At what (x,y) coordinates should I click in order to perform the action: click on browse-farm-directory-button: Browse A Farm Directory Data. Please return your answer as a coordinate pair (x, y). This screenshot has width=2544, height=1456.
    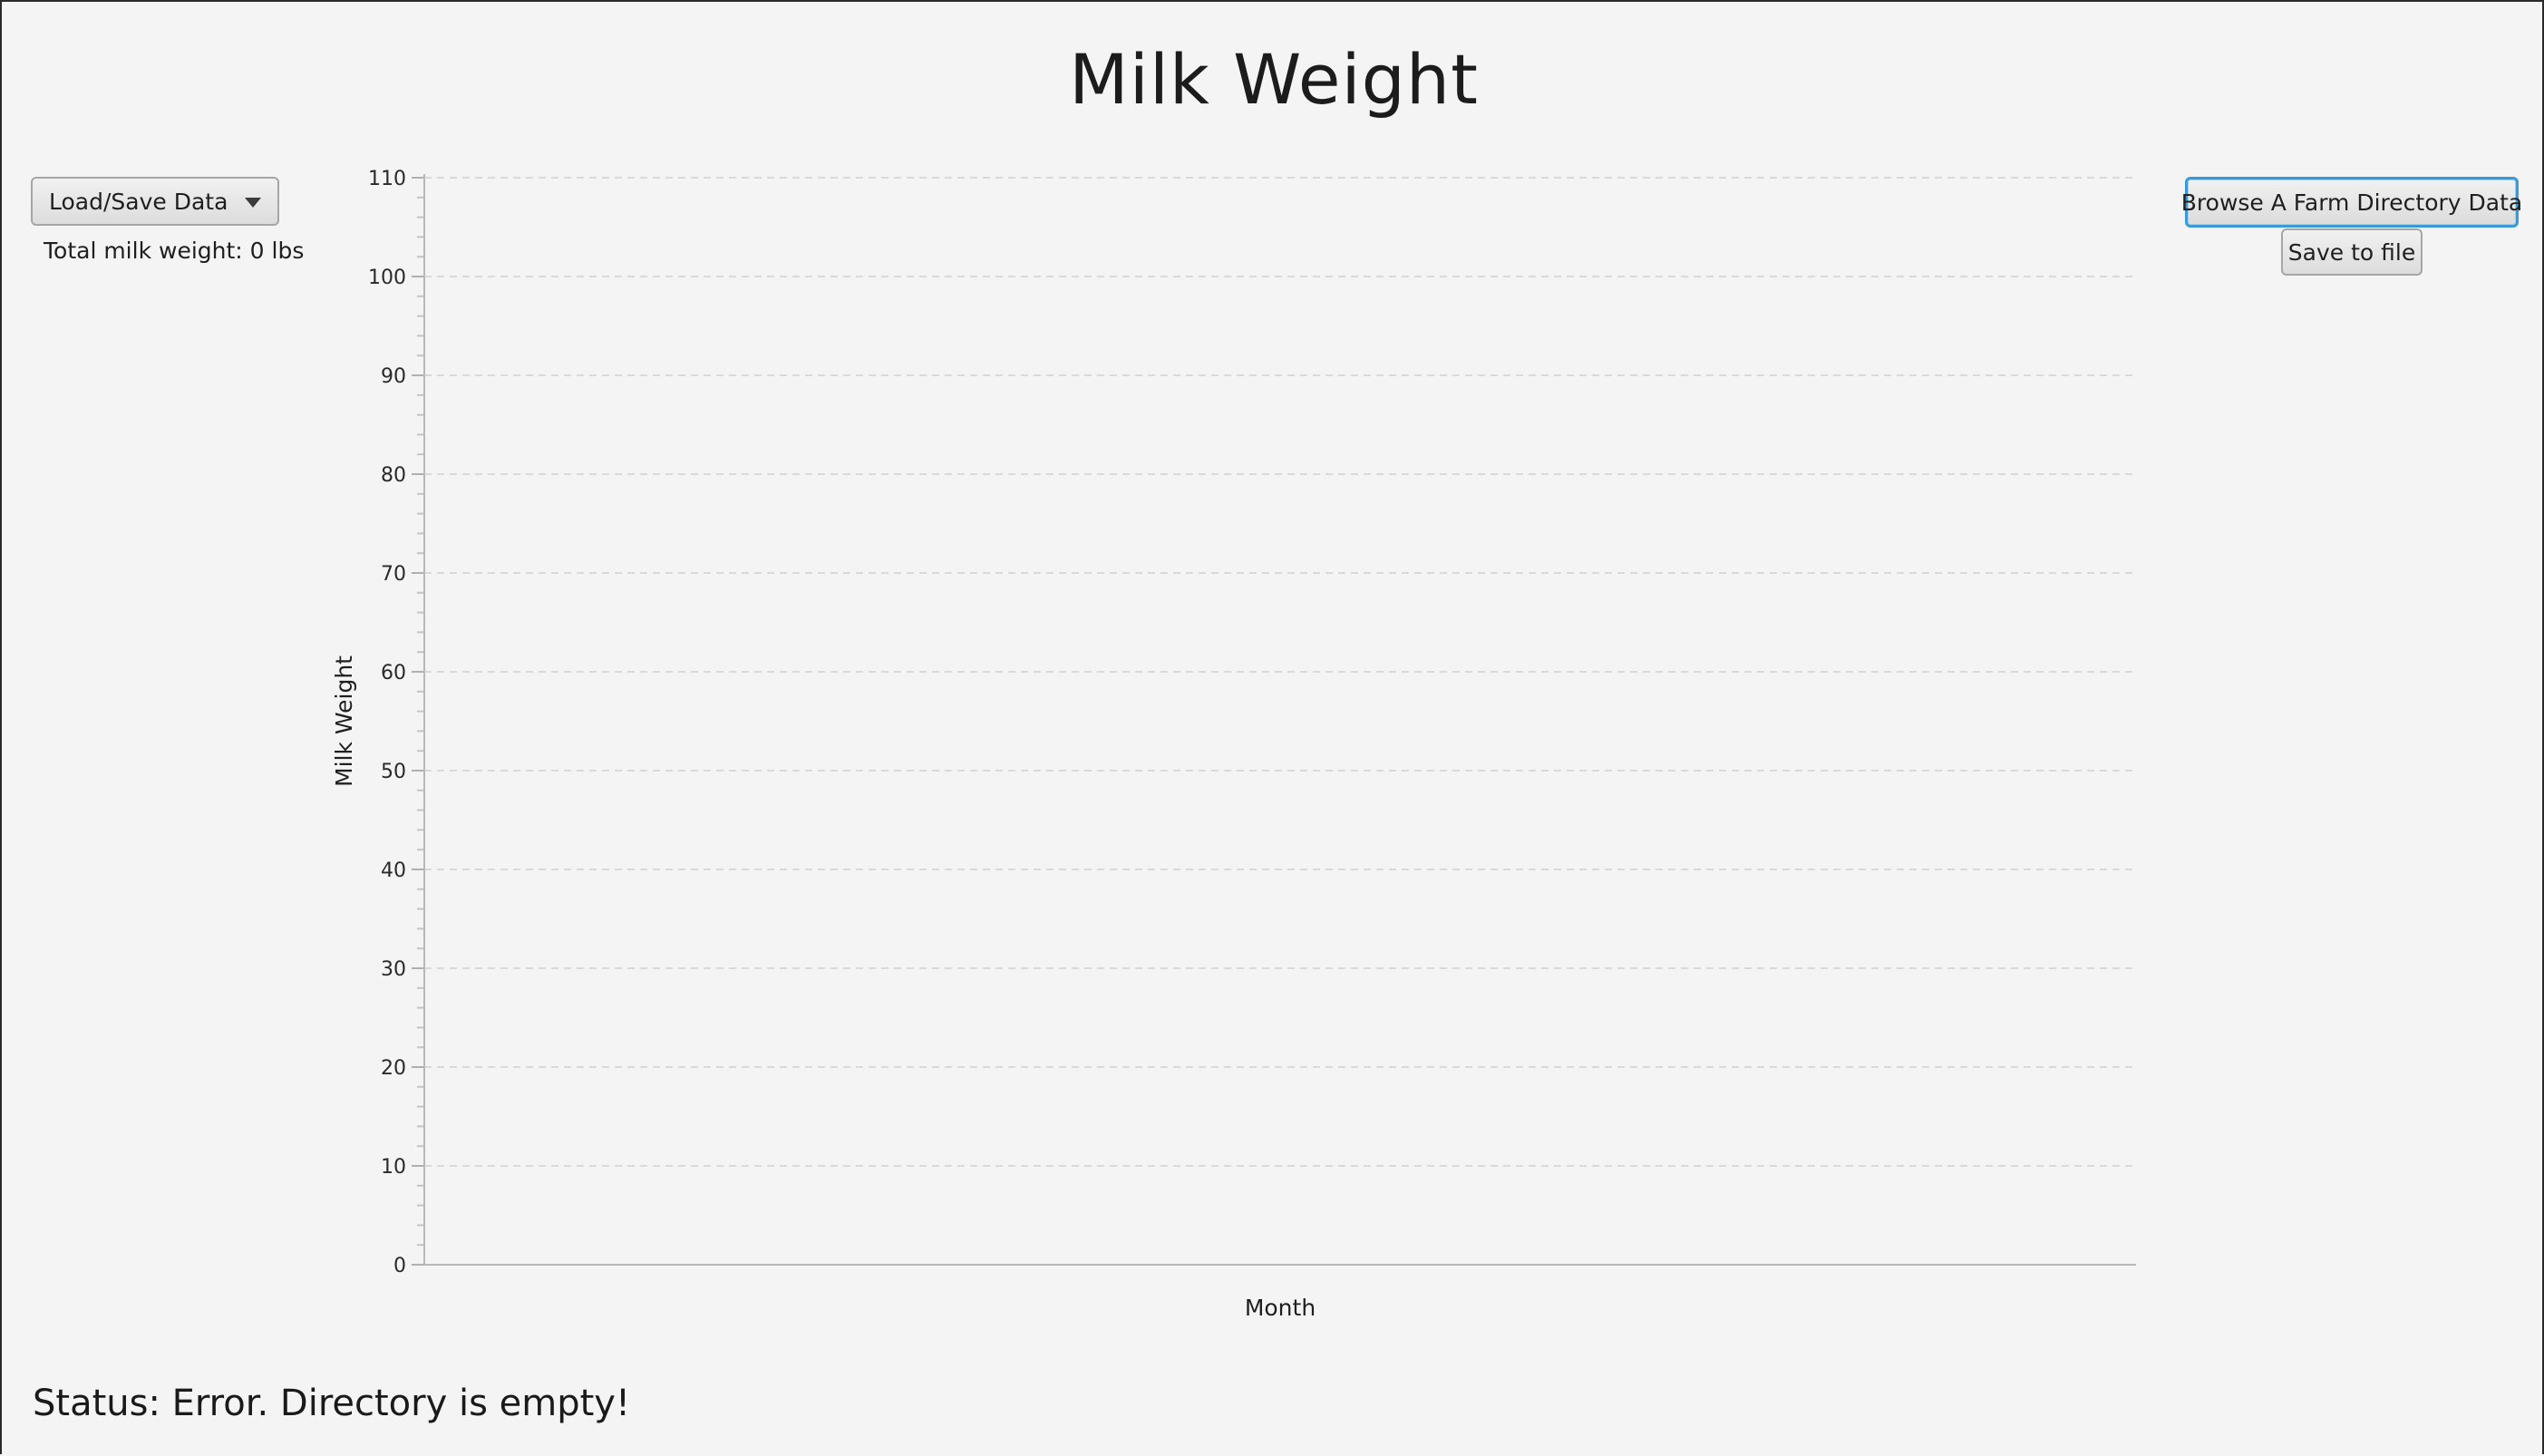
    Looking at the image, I should click on (2351, 202).